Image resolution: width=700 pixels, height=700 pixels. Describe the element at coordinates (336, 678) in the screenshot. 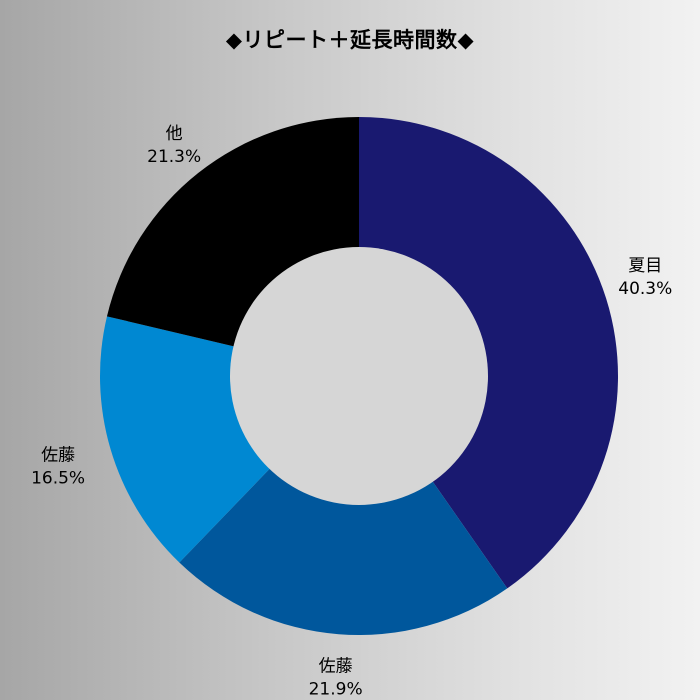

I see `slice-label: 佐藤 21.9%` at that location.